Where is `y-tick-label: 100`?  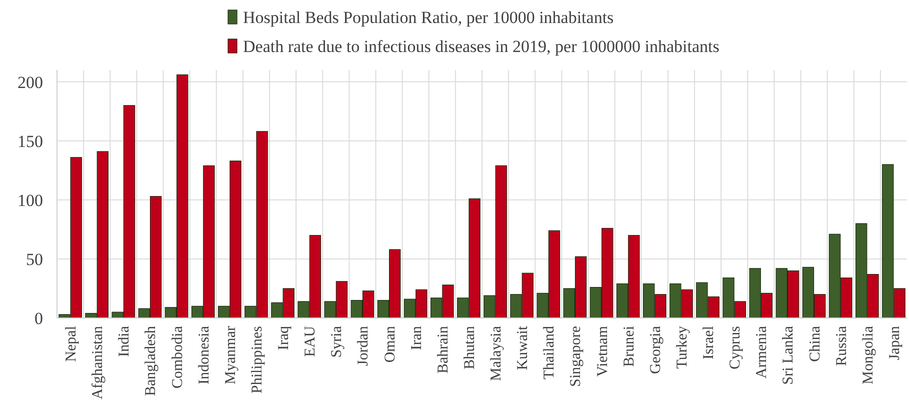
y-tick-label: 100 is located at coordinates (30, 200).